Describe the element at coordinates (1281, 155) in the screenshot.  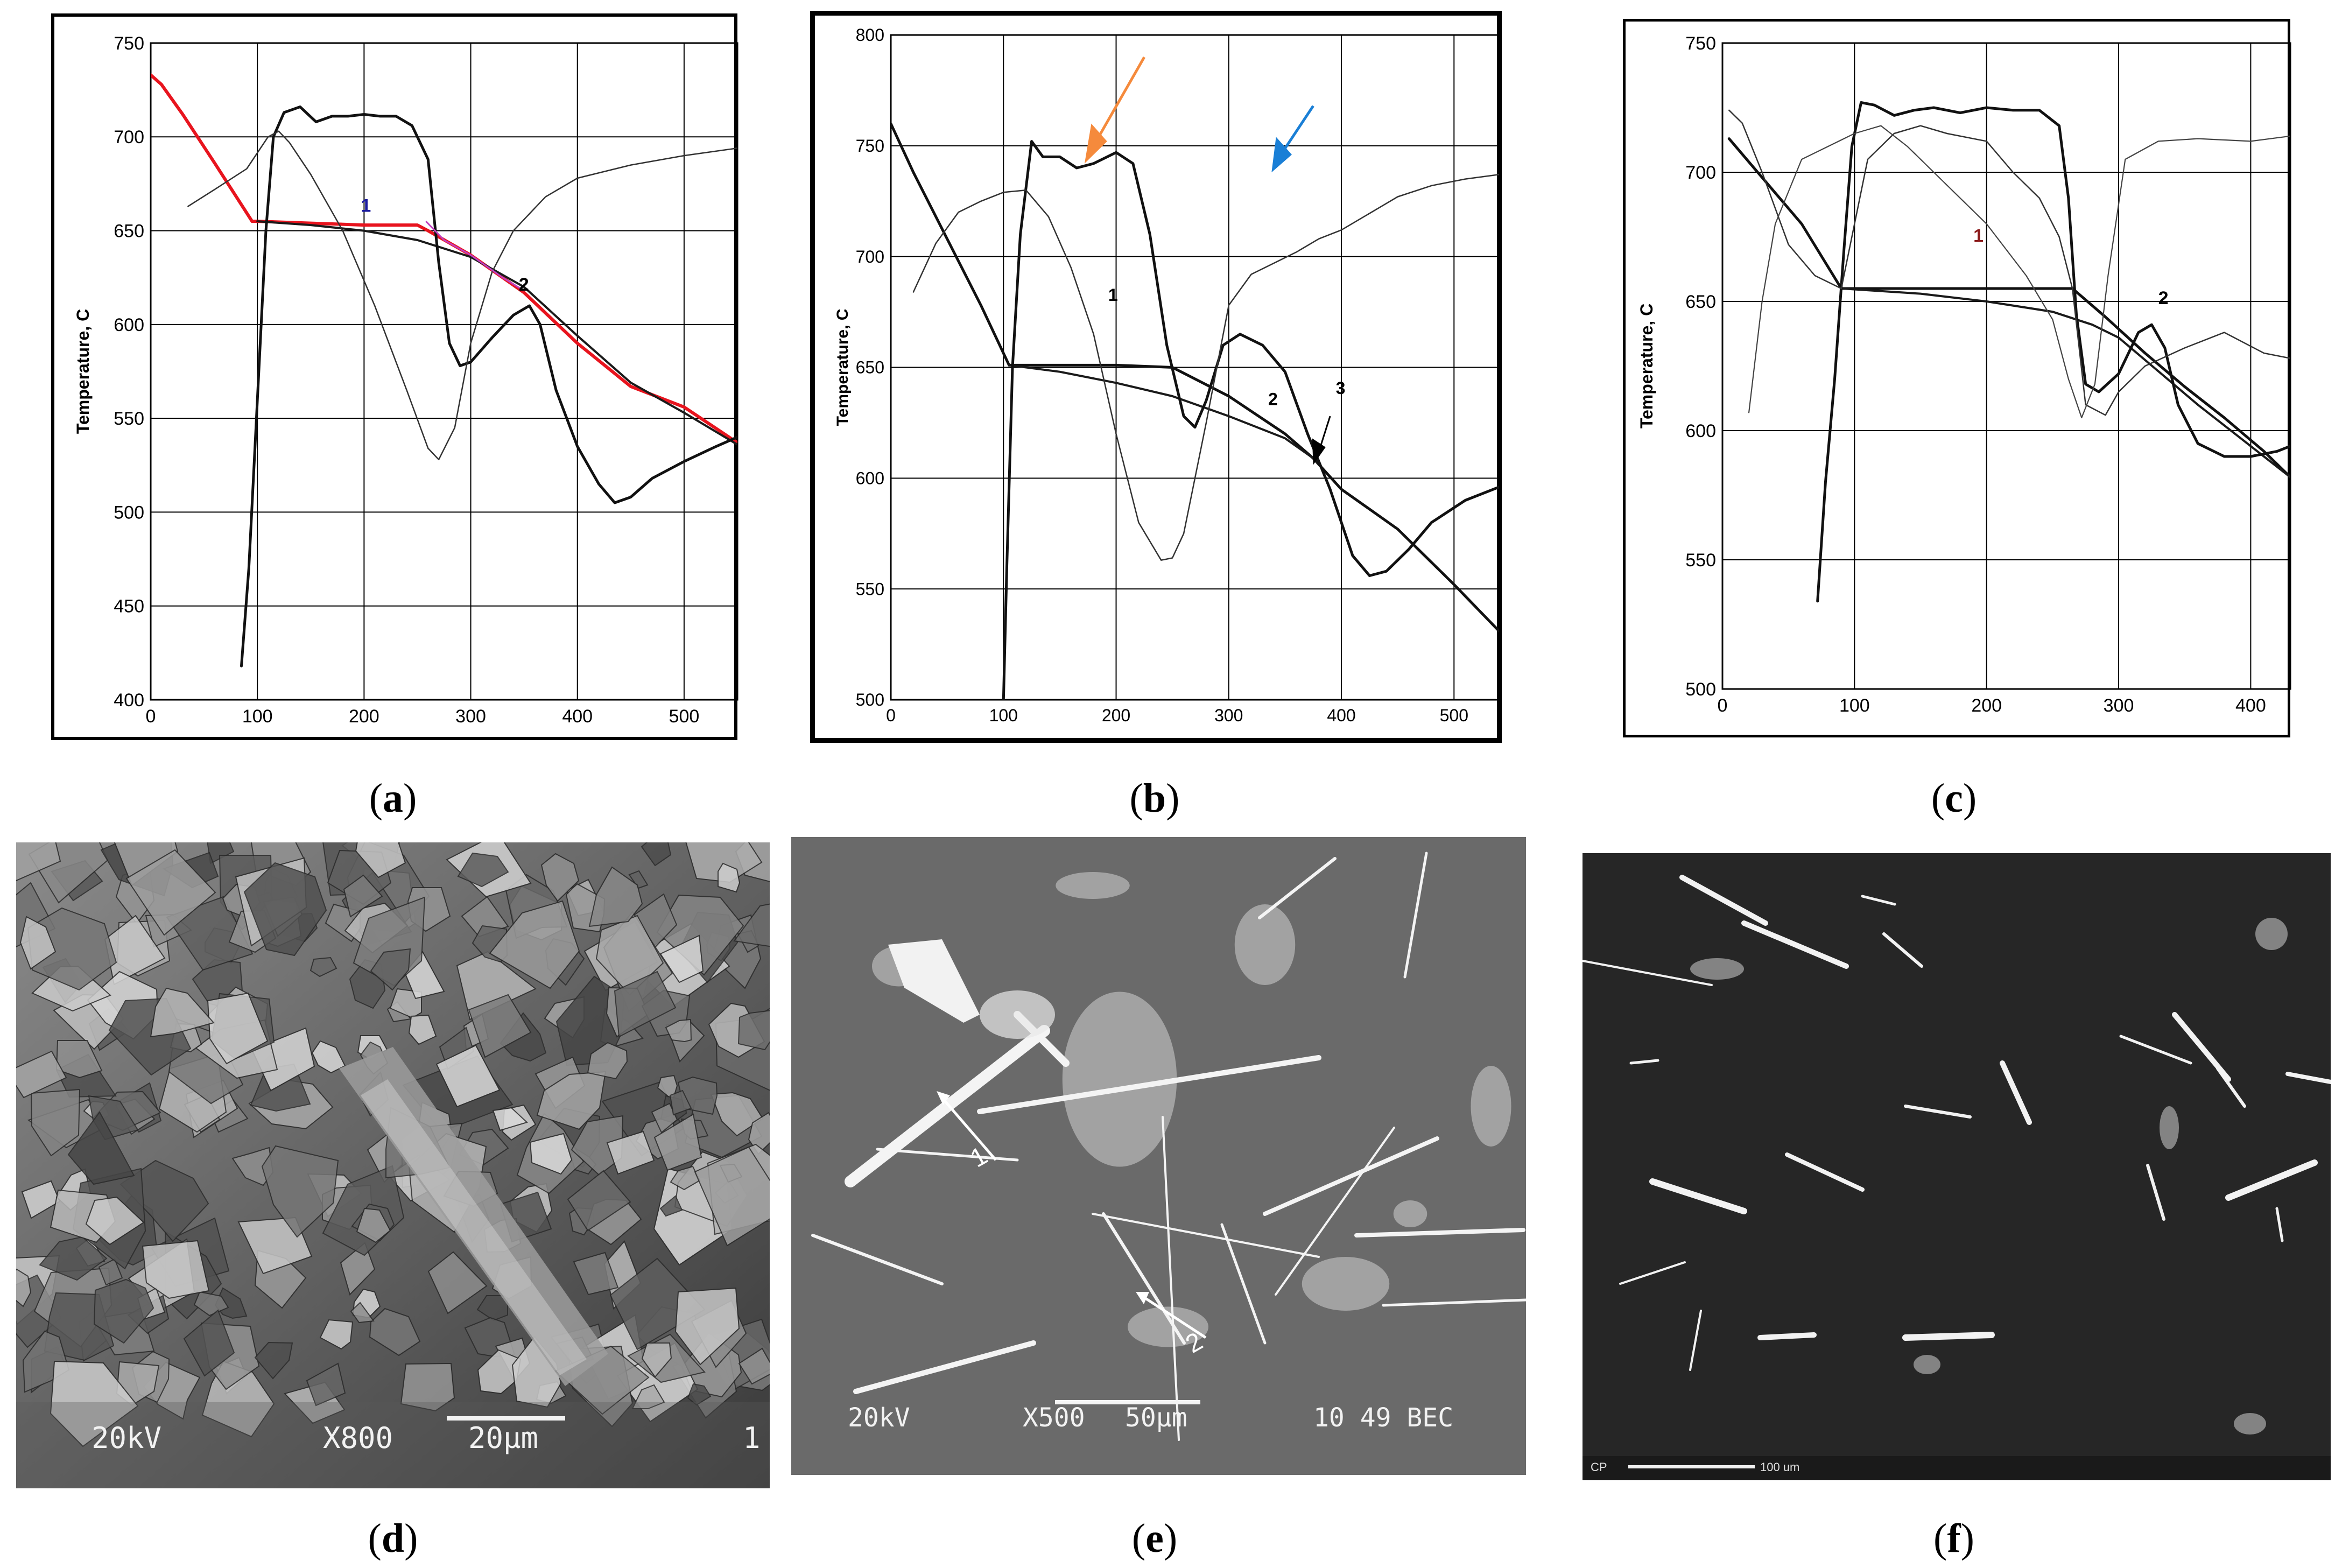
I see `blue-arrowhead-icon` at that location.